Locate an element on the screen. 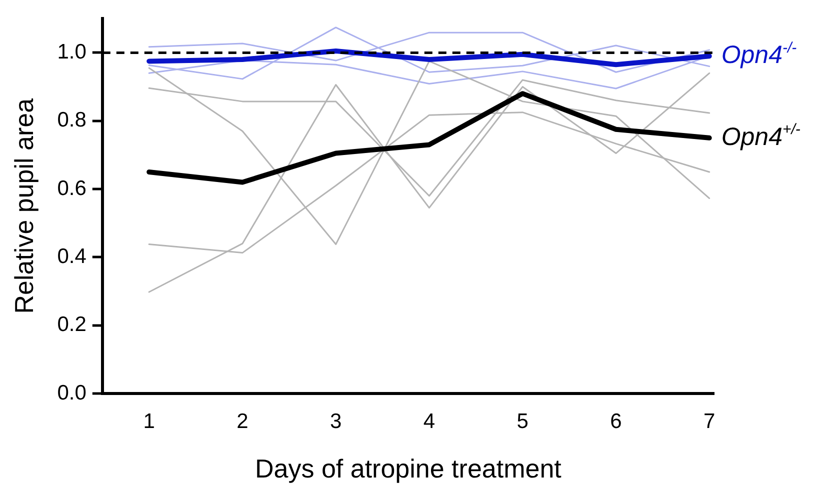  x-tick-label: 3 is located at coordinates (336, 421).